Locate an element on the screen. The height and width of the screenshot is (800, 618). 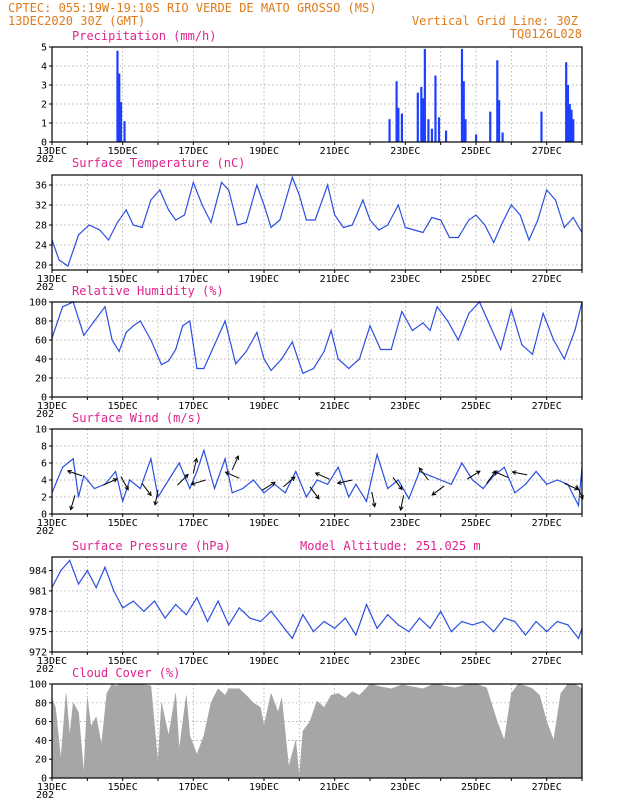
cloud-area is located at coordinates (317, 731).